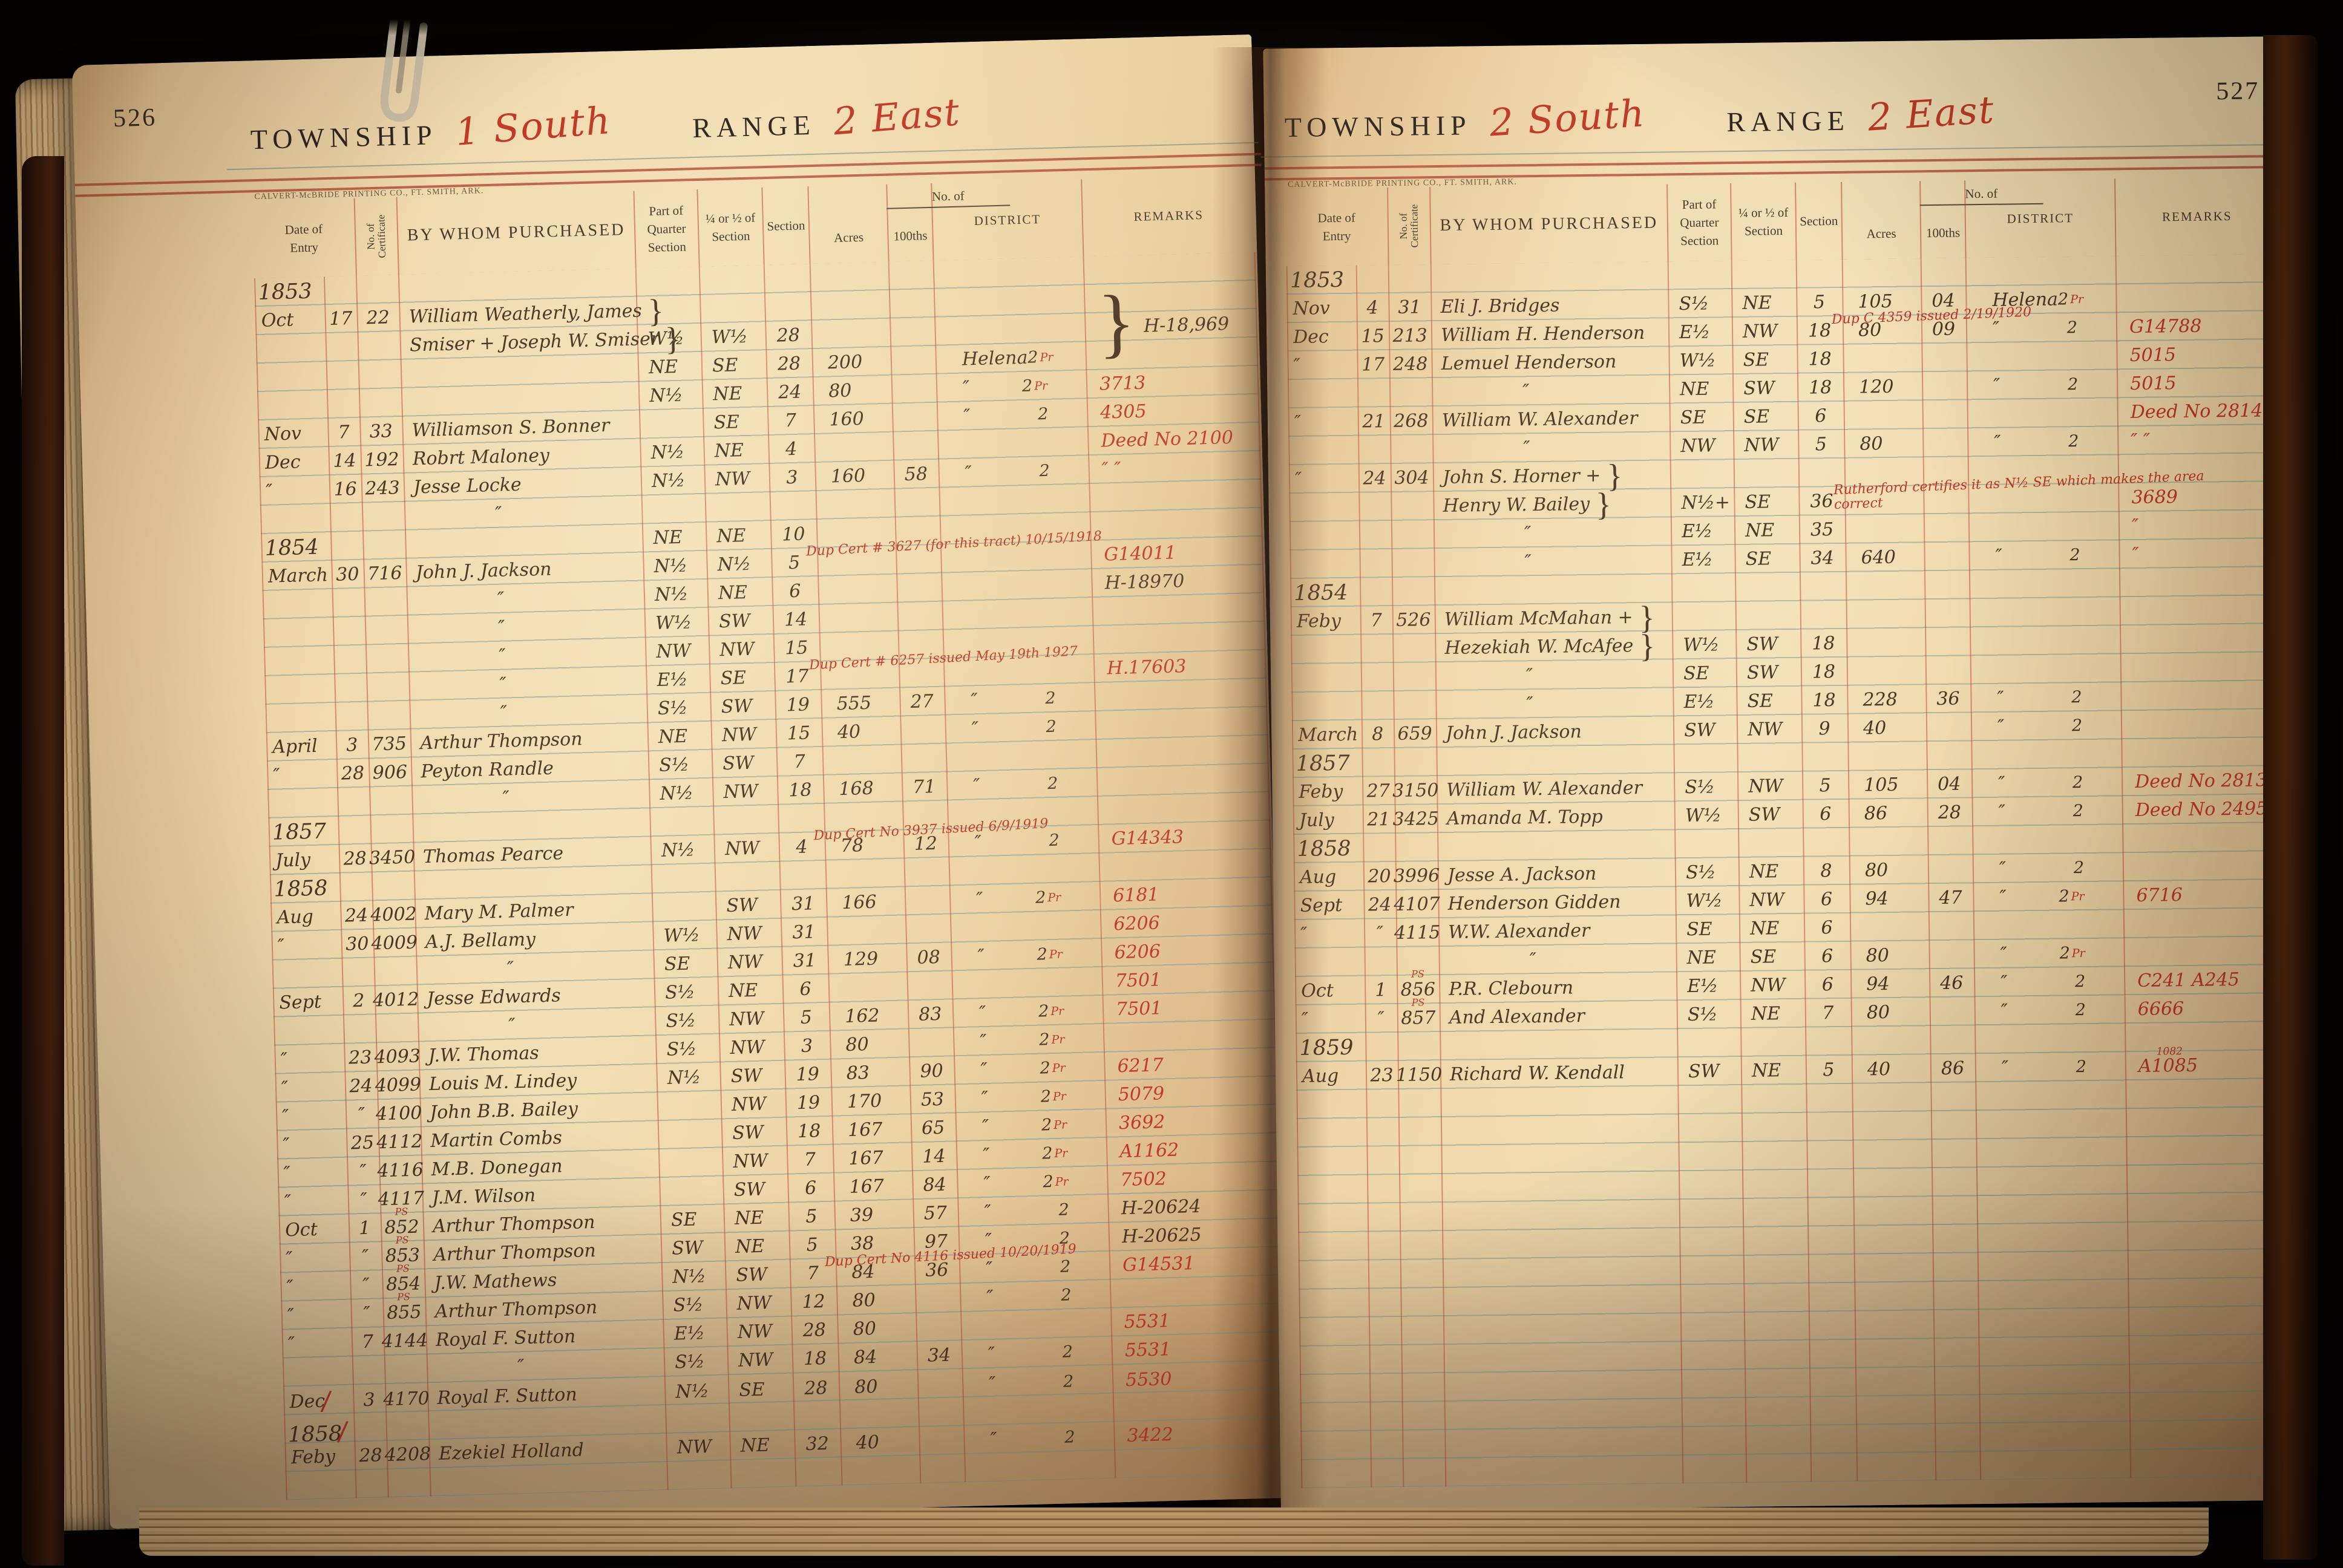  What do you see at coordinates (869, 1044) in the screenshot?
I see `cell-acres: 80` at bounding box center [869, 1044].